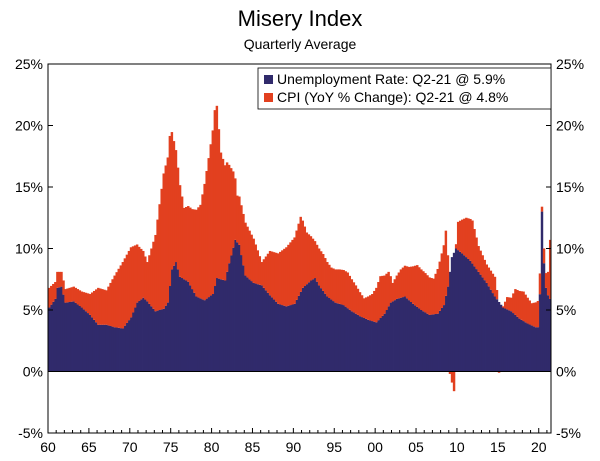 The height and width of the screenshot is (461, 600). Describe the element at coordinates (33, 310) in the screenshot. I see `y-tick-label-left: 5%` at that location.